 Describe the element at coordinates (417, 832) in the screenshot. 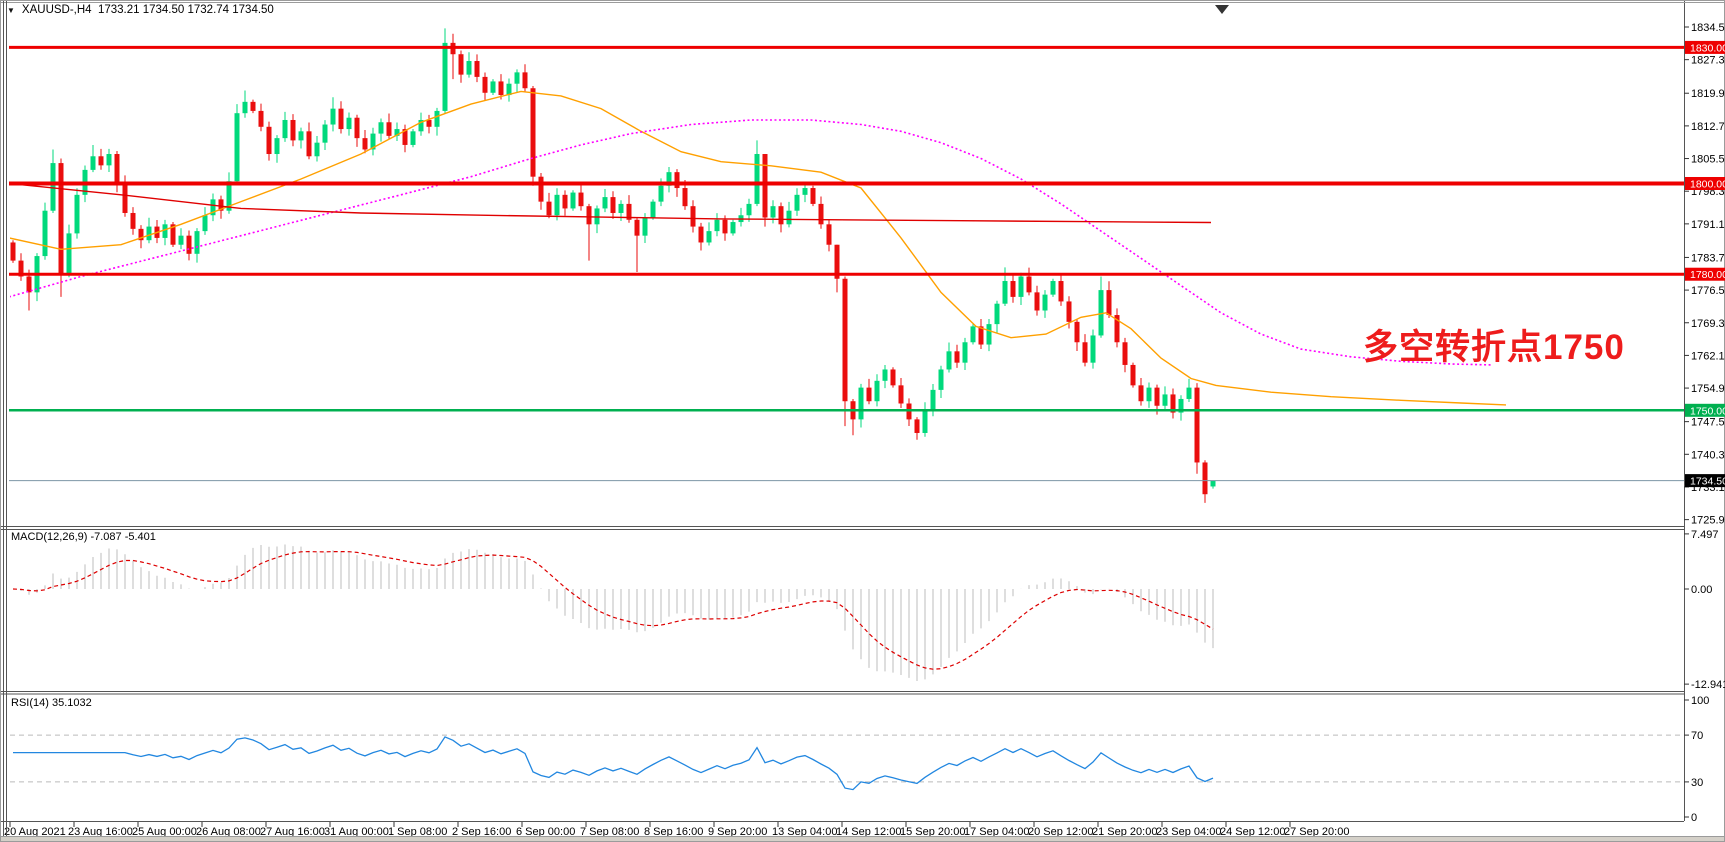

I see `time-axis-label: 1 Sep 08:00` at that location.